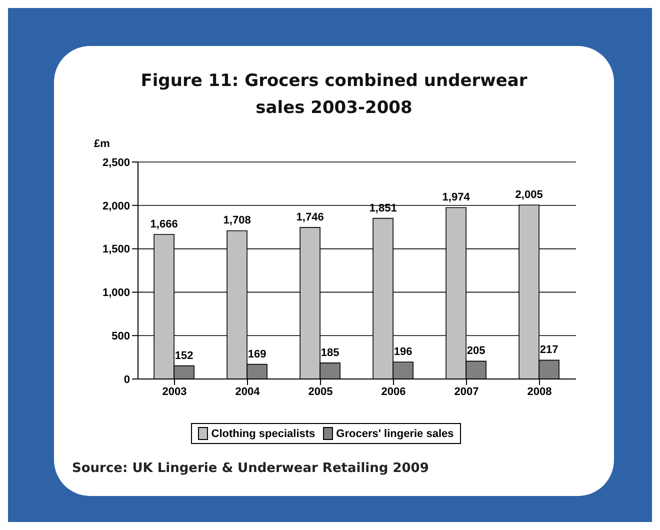  What do you see at coordinates (250, 468) in the screenshot?
I see `source-note: Source: UK Lingerie & Underwear Retailing 2009` at bounding box center [250, 468].